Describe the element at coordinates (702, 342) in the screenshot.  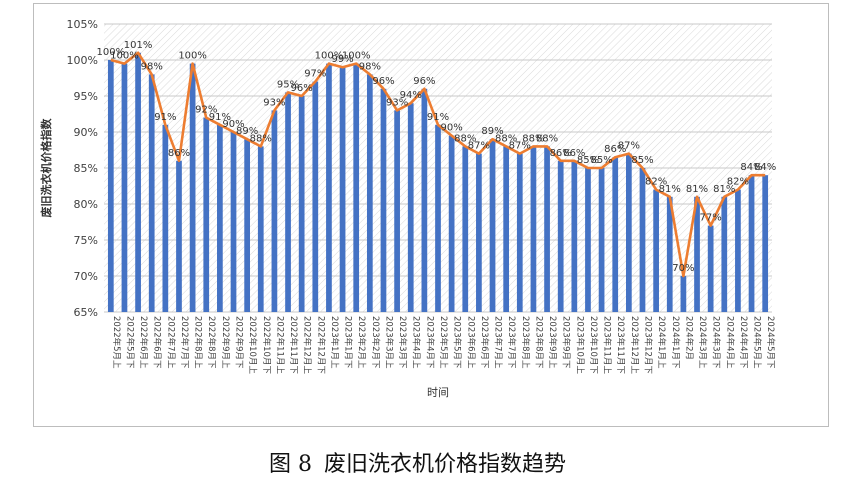
I see `x-tick-label: 2024年3月上` at that location.